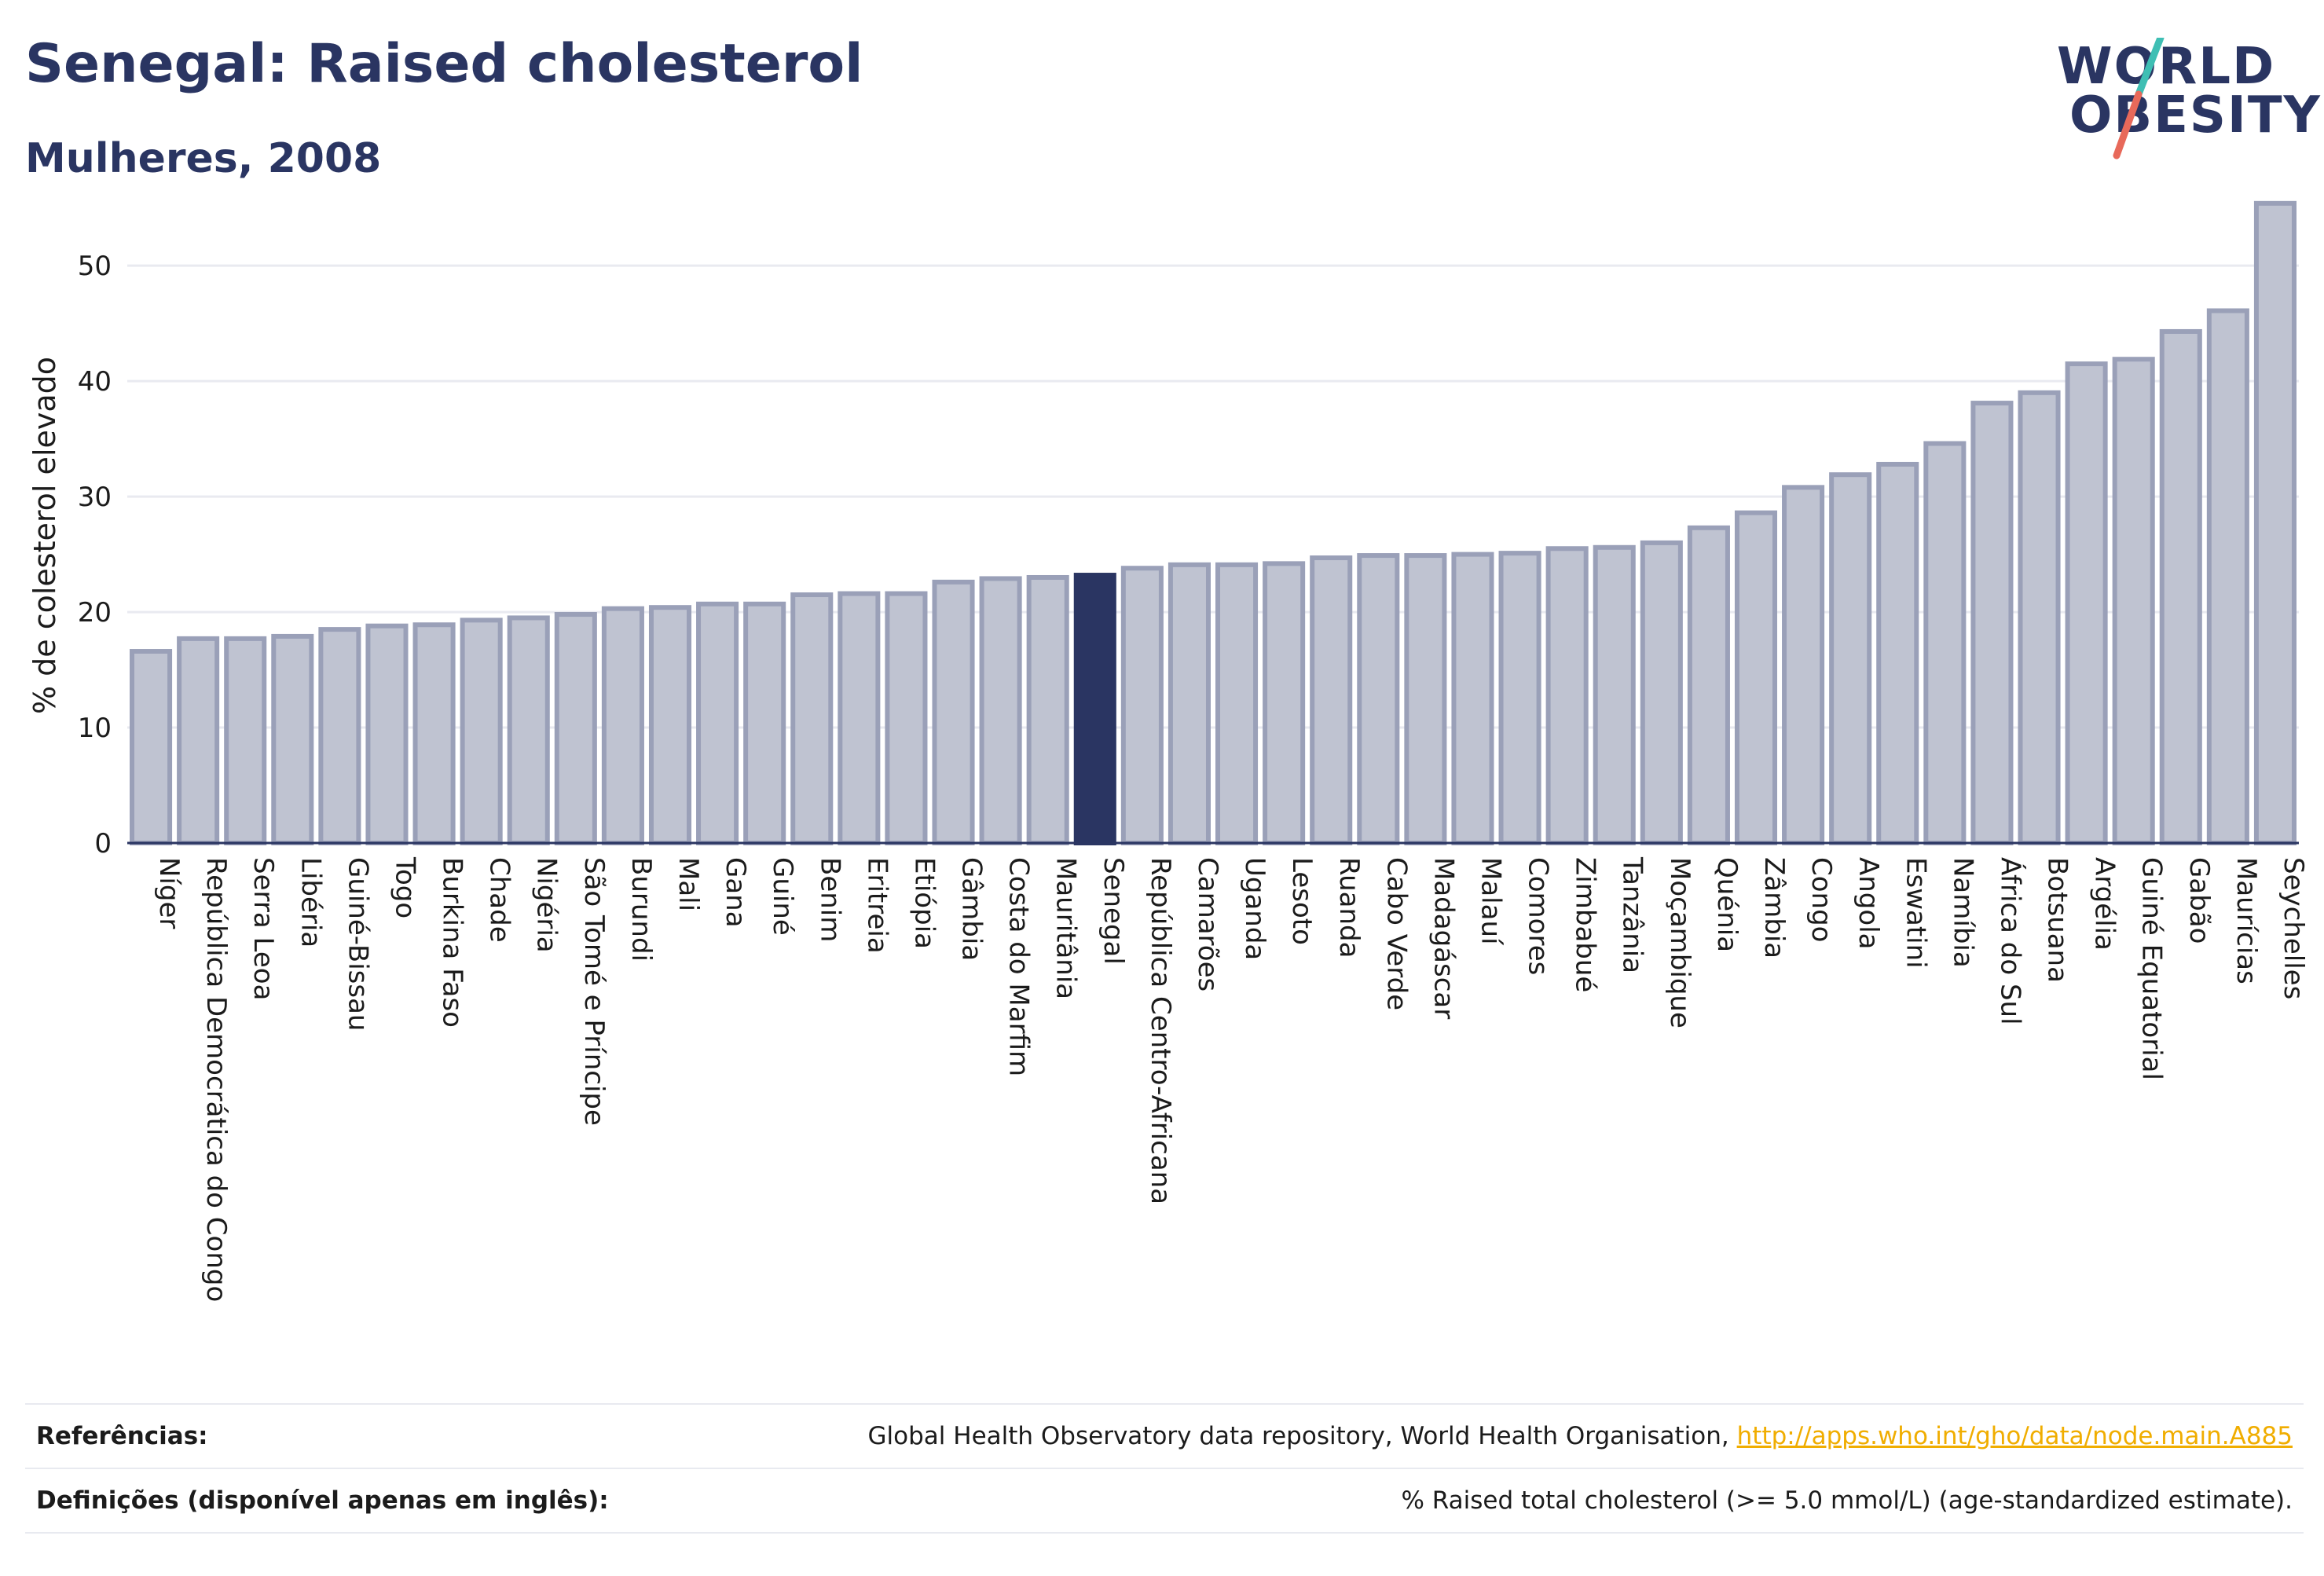  Describe the element at coordinates (169, 893) in the screenshot. I see `x-tick-label: Níger` at that location.